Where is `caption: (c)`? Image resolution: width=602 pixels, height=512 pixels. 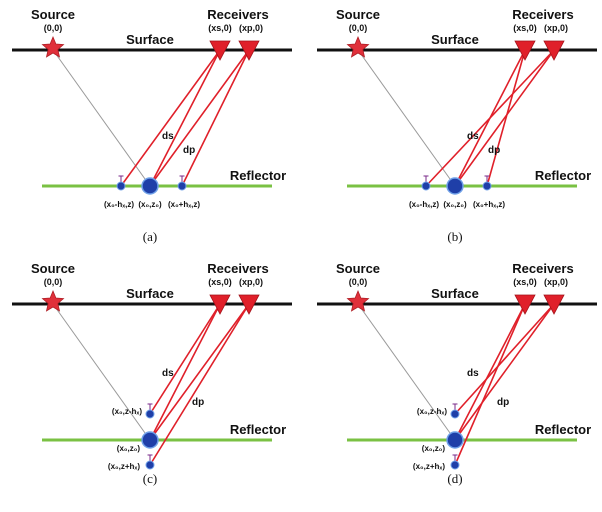 caption: (c) is located at coordinates (150, 478).